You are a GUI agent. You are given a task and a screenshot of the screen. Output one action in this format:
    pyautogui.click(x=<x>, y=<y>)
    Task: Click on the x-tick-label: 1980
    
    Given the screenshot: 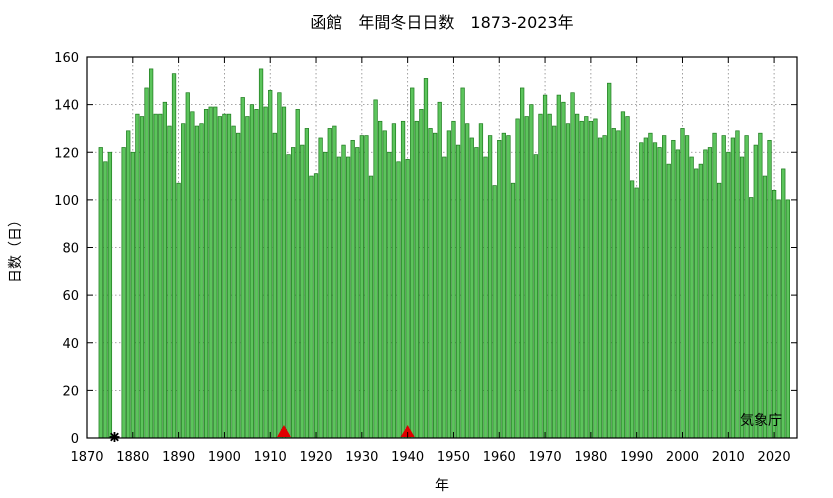 What is the action you would take?
    pyautogui.click(x=590, y=457)
    